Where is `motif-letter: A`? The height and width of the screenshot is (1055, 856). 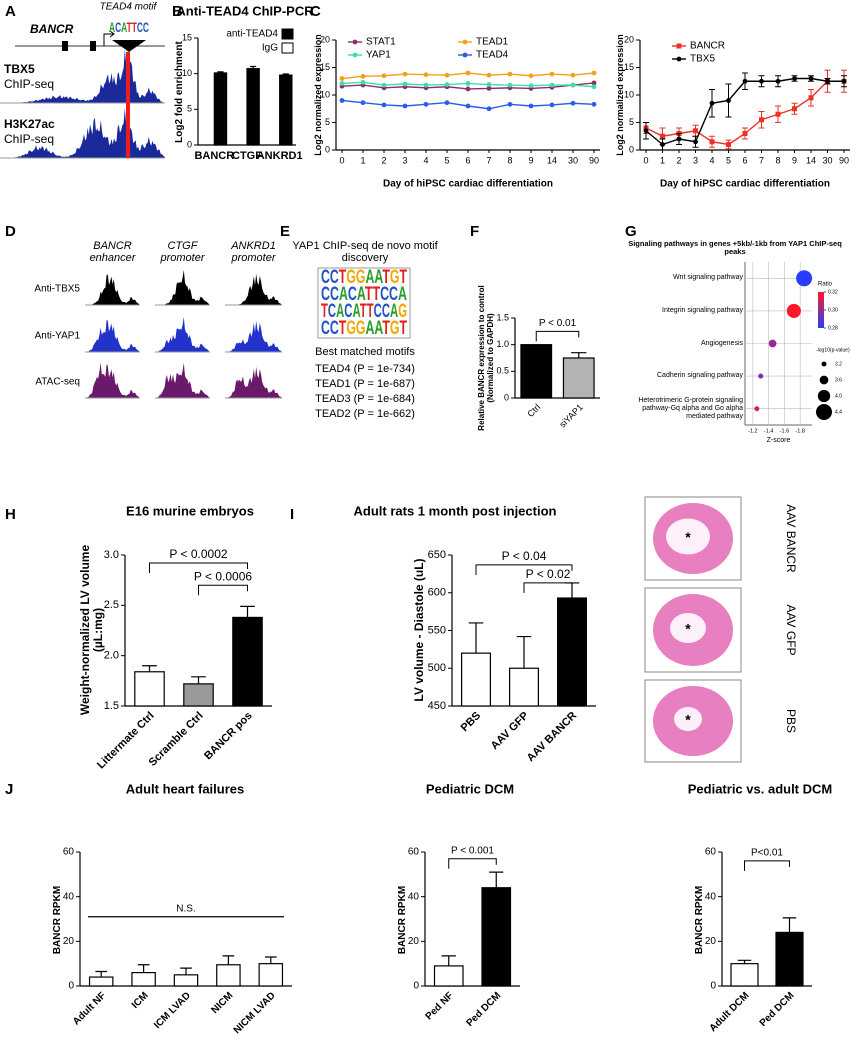
motif-letter: A is located at coordinates (378, 277).